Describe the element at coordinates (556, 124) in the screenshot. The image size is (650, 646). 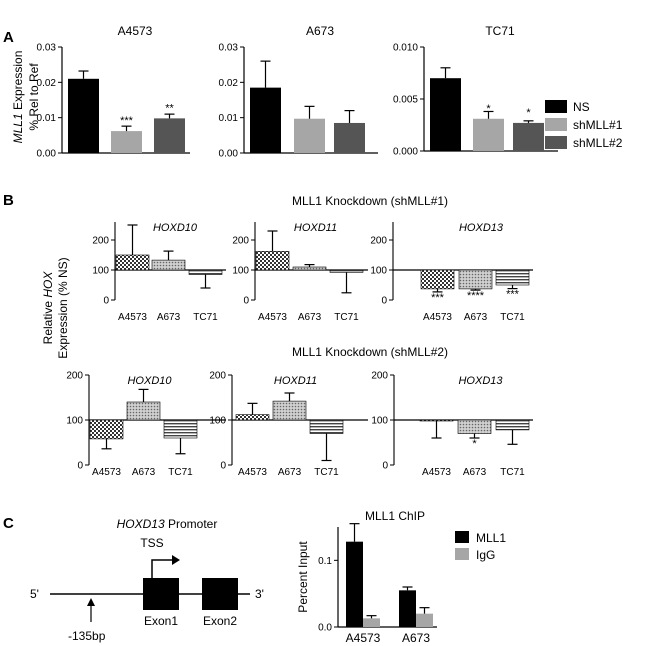
I see `legend-swatch-shmll1` at that location.